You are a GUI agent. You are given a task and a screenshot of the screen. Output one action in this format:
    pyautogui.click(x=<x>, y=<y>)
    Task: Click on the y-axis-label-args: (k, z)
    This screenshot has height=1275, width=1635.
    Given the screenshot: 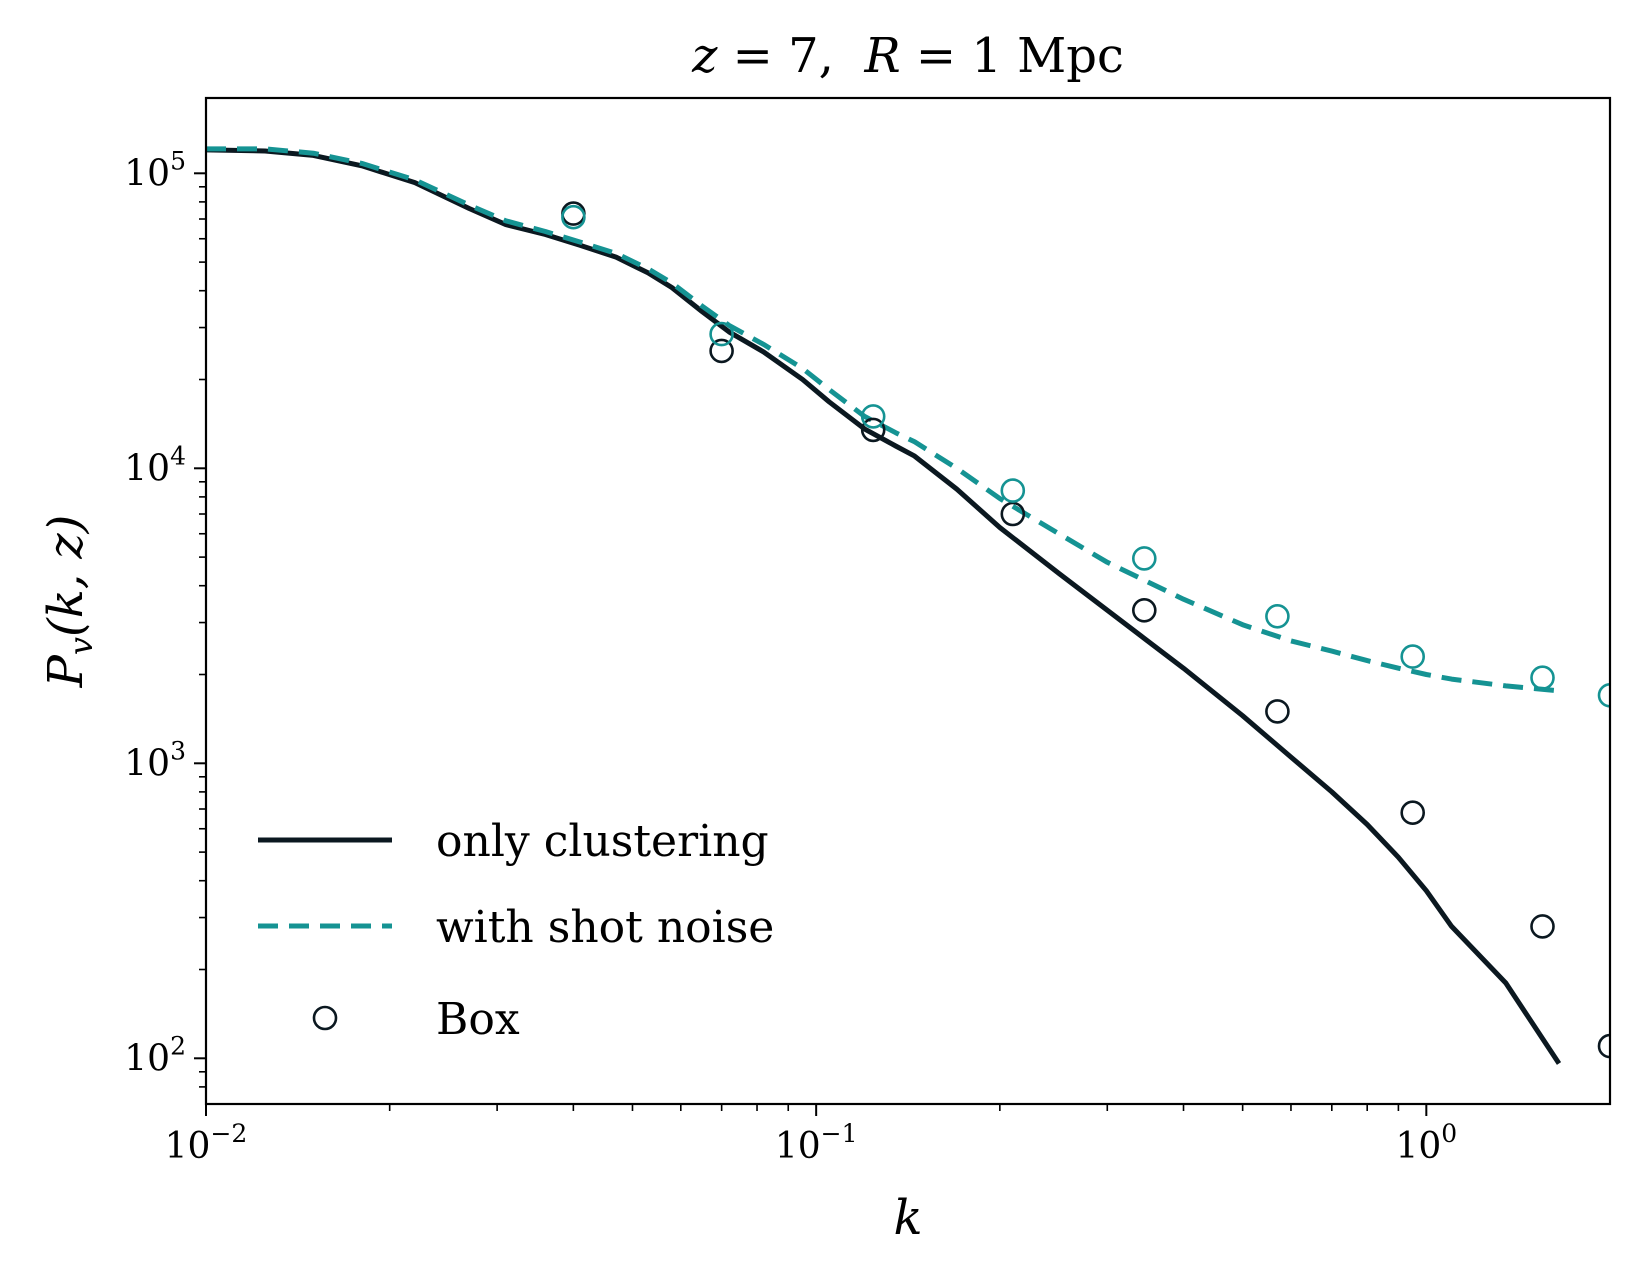 What is the action you would take?
    pyautogui.click(x=66, y=576)
    